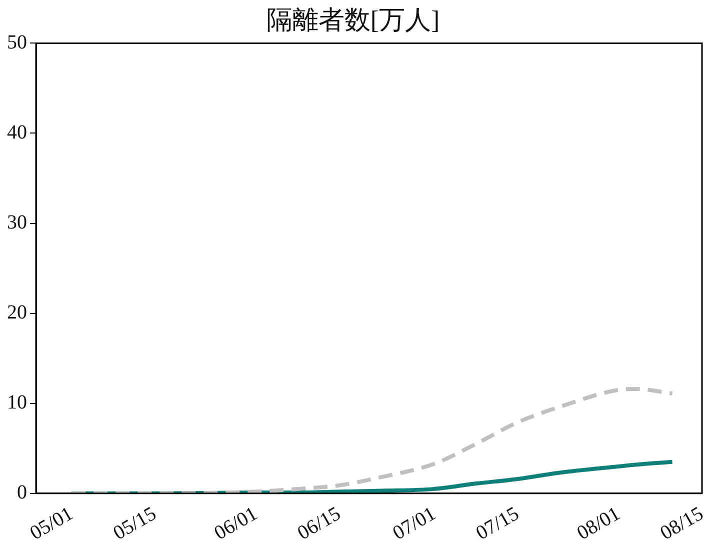  Describe the element at coordinates (17, 132) in the screenshot. I see `y-tick-label: 40` at that location.